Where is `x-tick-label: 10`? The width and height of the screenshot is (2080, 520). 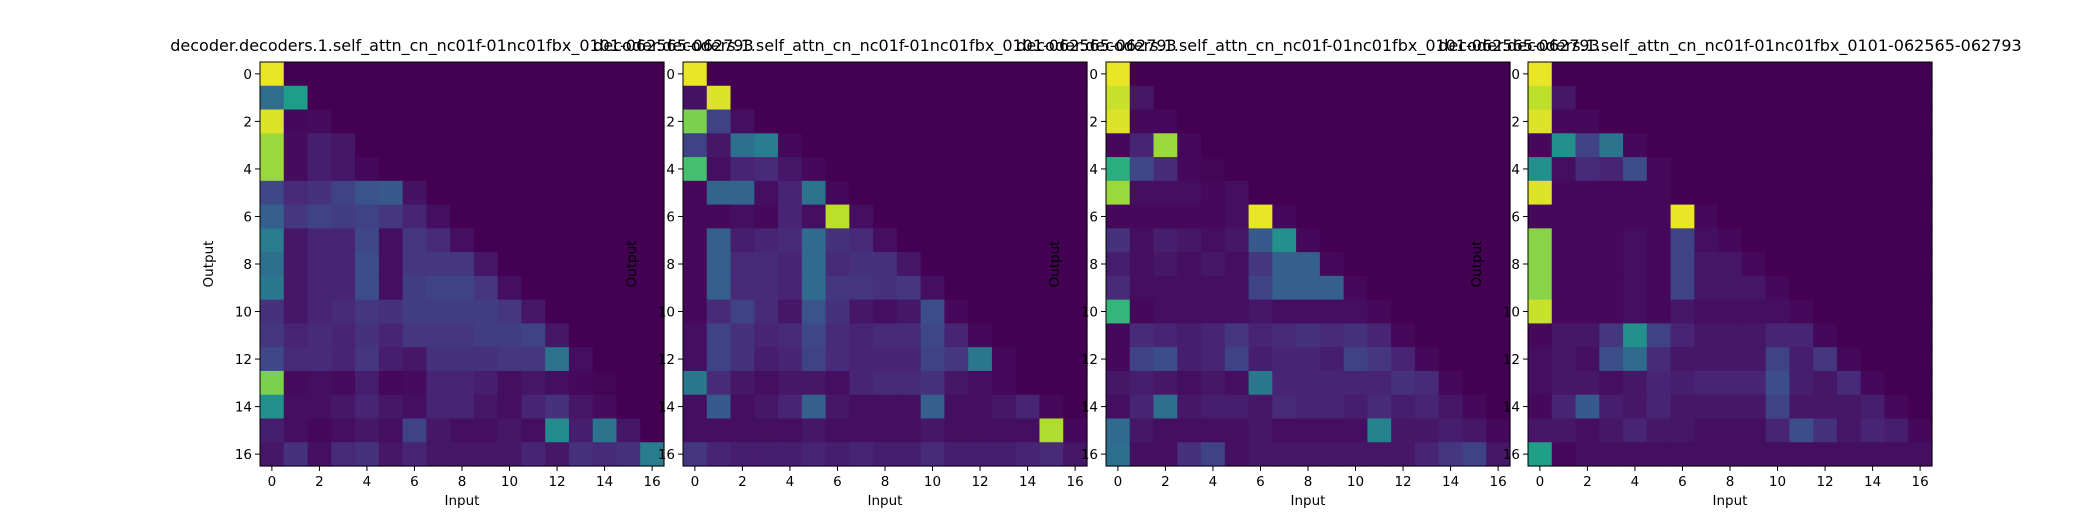 x-tick-label: 10 is located at coordinates (1355, 482).